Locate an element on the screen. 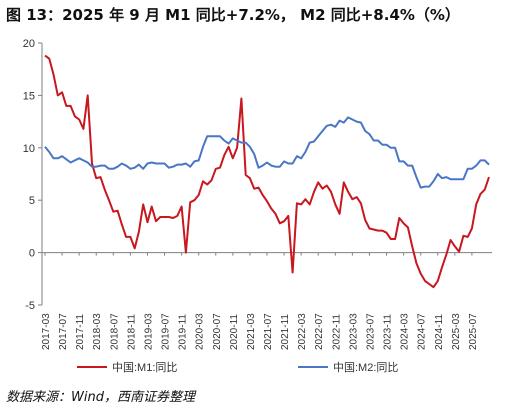 This screenshot has height=411, width=507. x-tick-label: 2022-11 is located at coordinates (336, 332).